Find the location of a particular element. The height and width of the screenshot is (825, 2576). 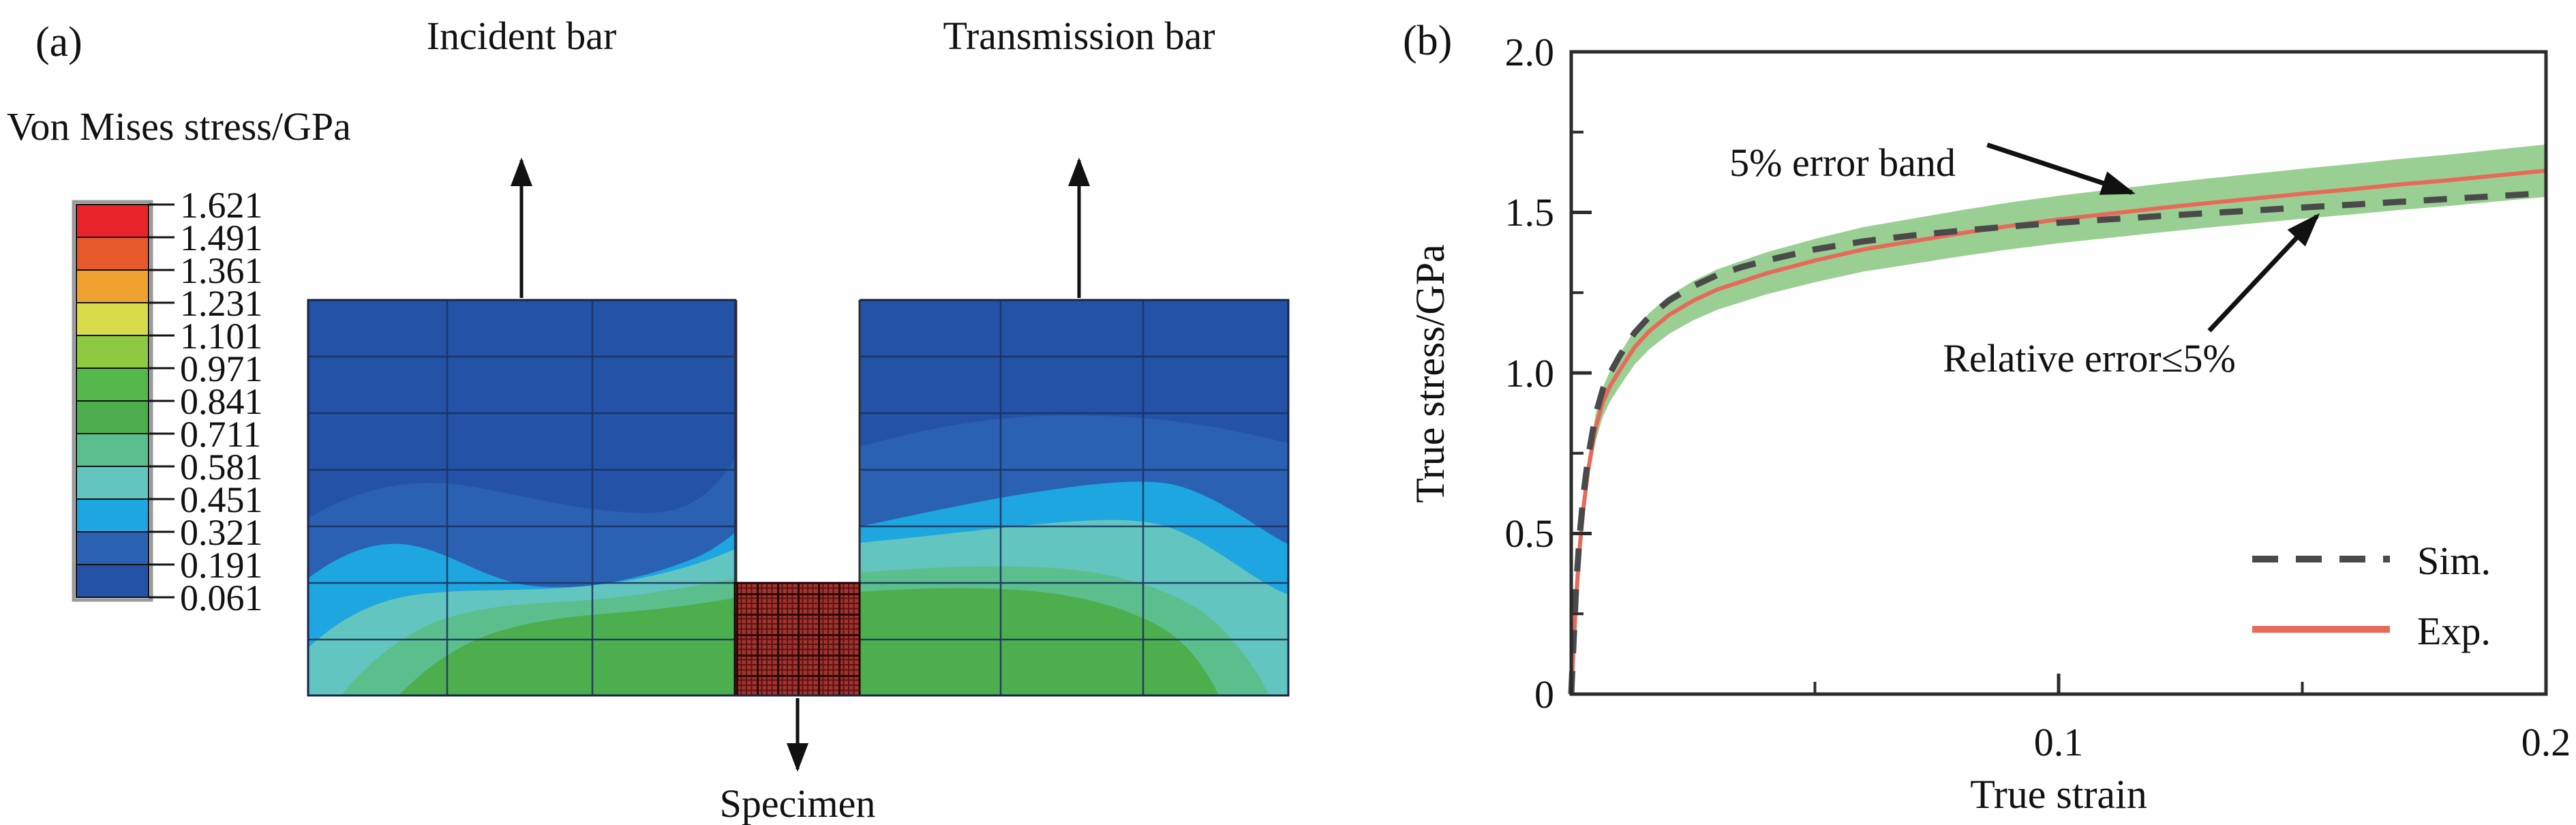

colorbar-label: 1.621 is located at coordinates (221, 205).